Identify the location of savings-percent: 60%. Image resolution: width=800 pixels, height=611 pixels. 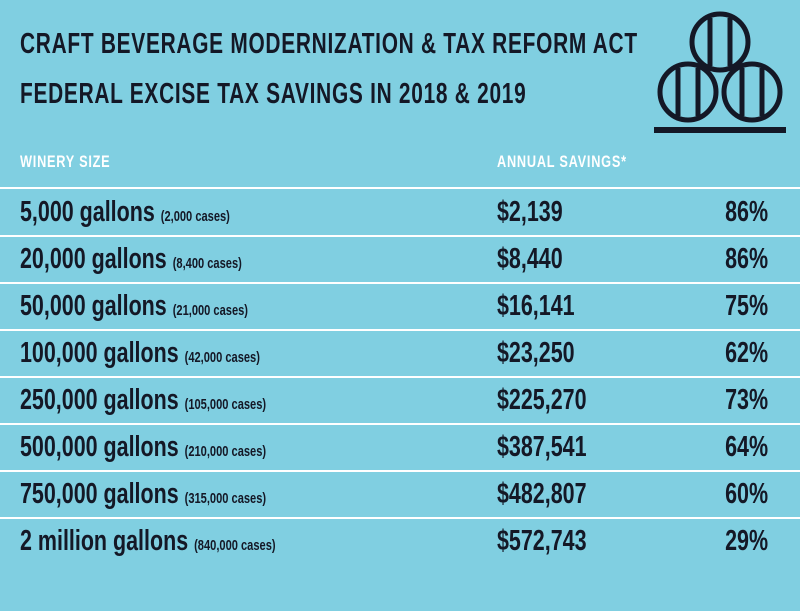
(746, 494).